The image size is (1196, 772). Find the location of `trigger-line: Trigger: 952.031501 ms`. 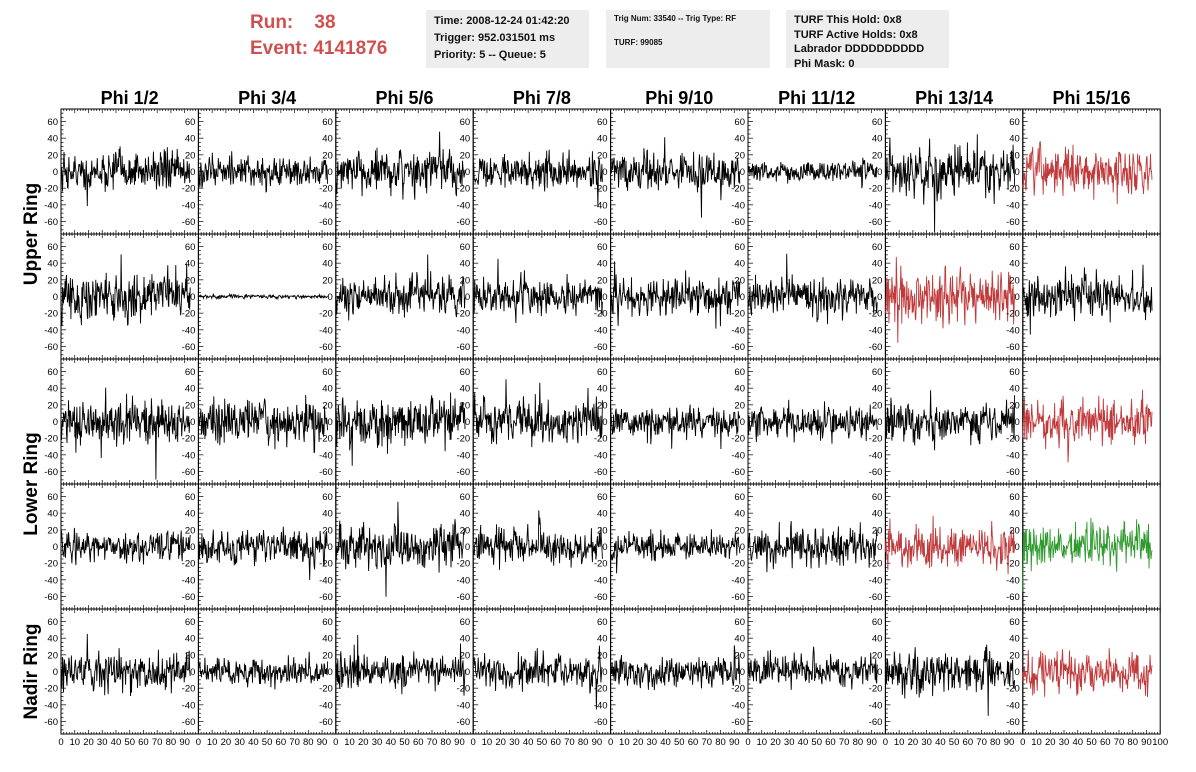

trigger-line: Trigger: 952.031501 ms is located at coordinates (495, 38).